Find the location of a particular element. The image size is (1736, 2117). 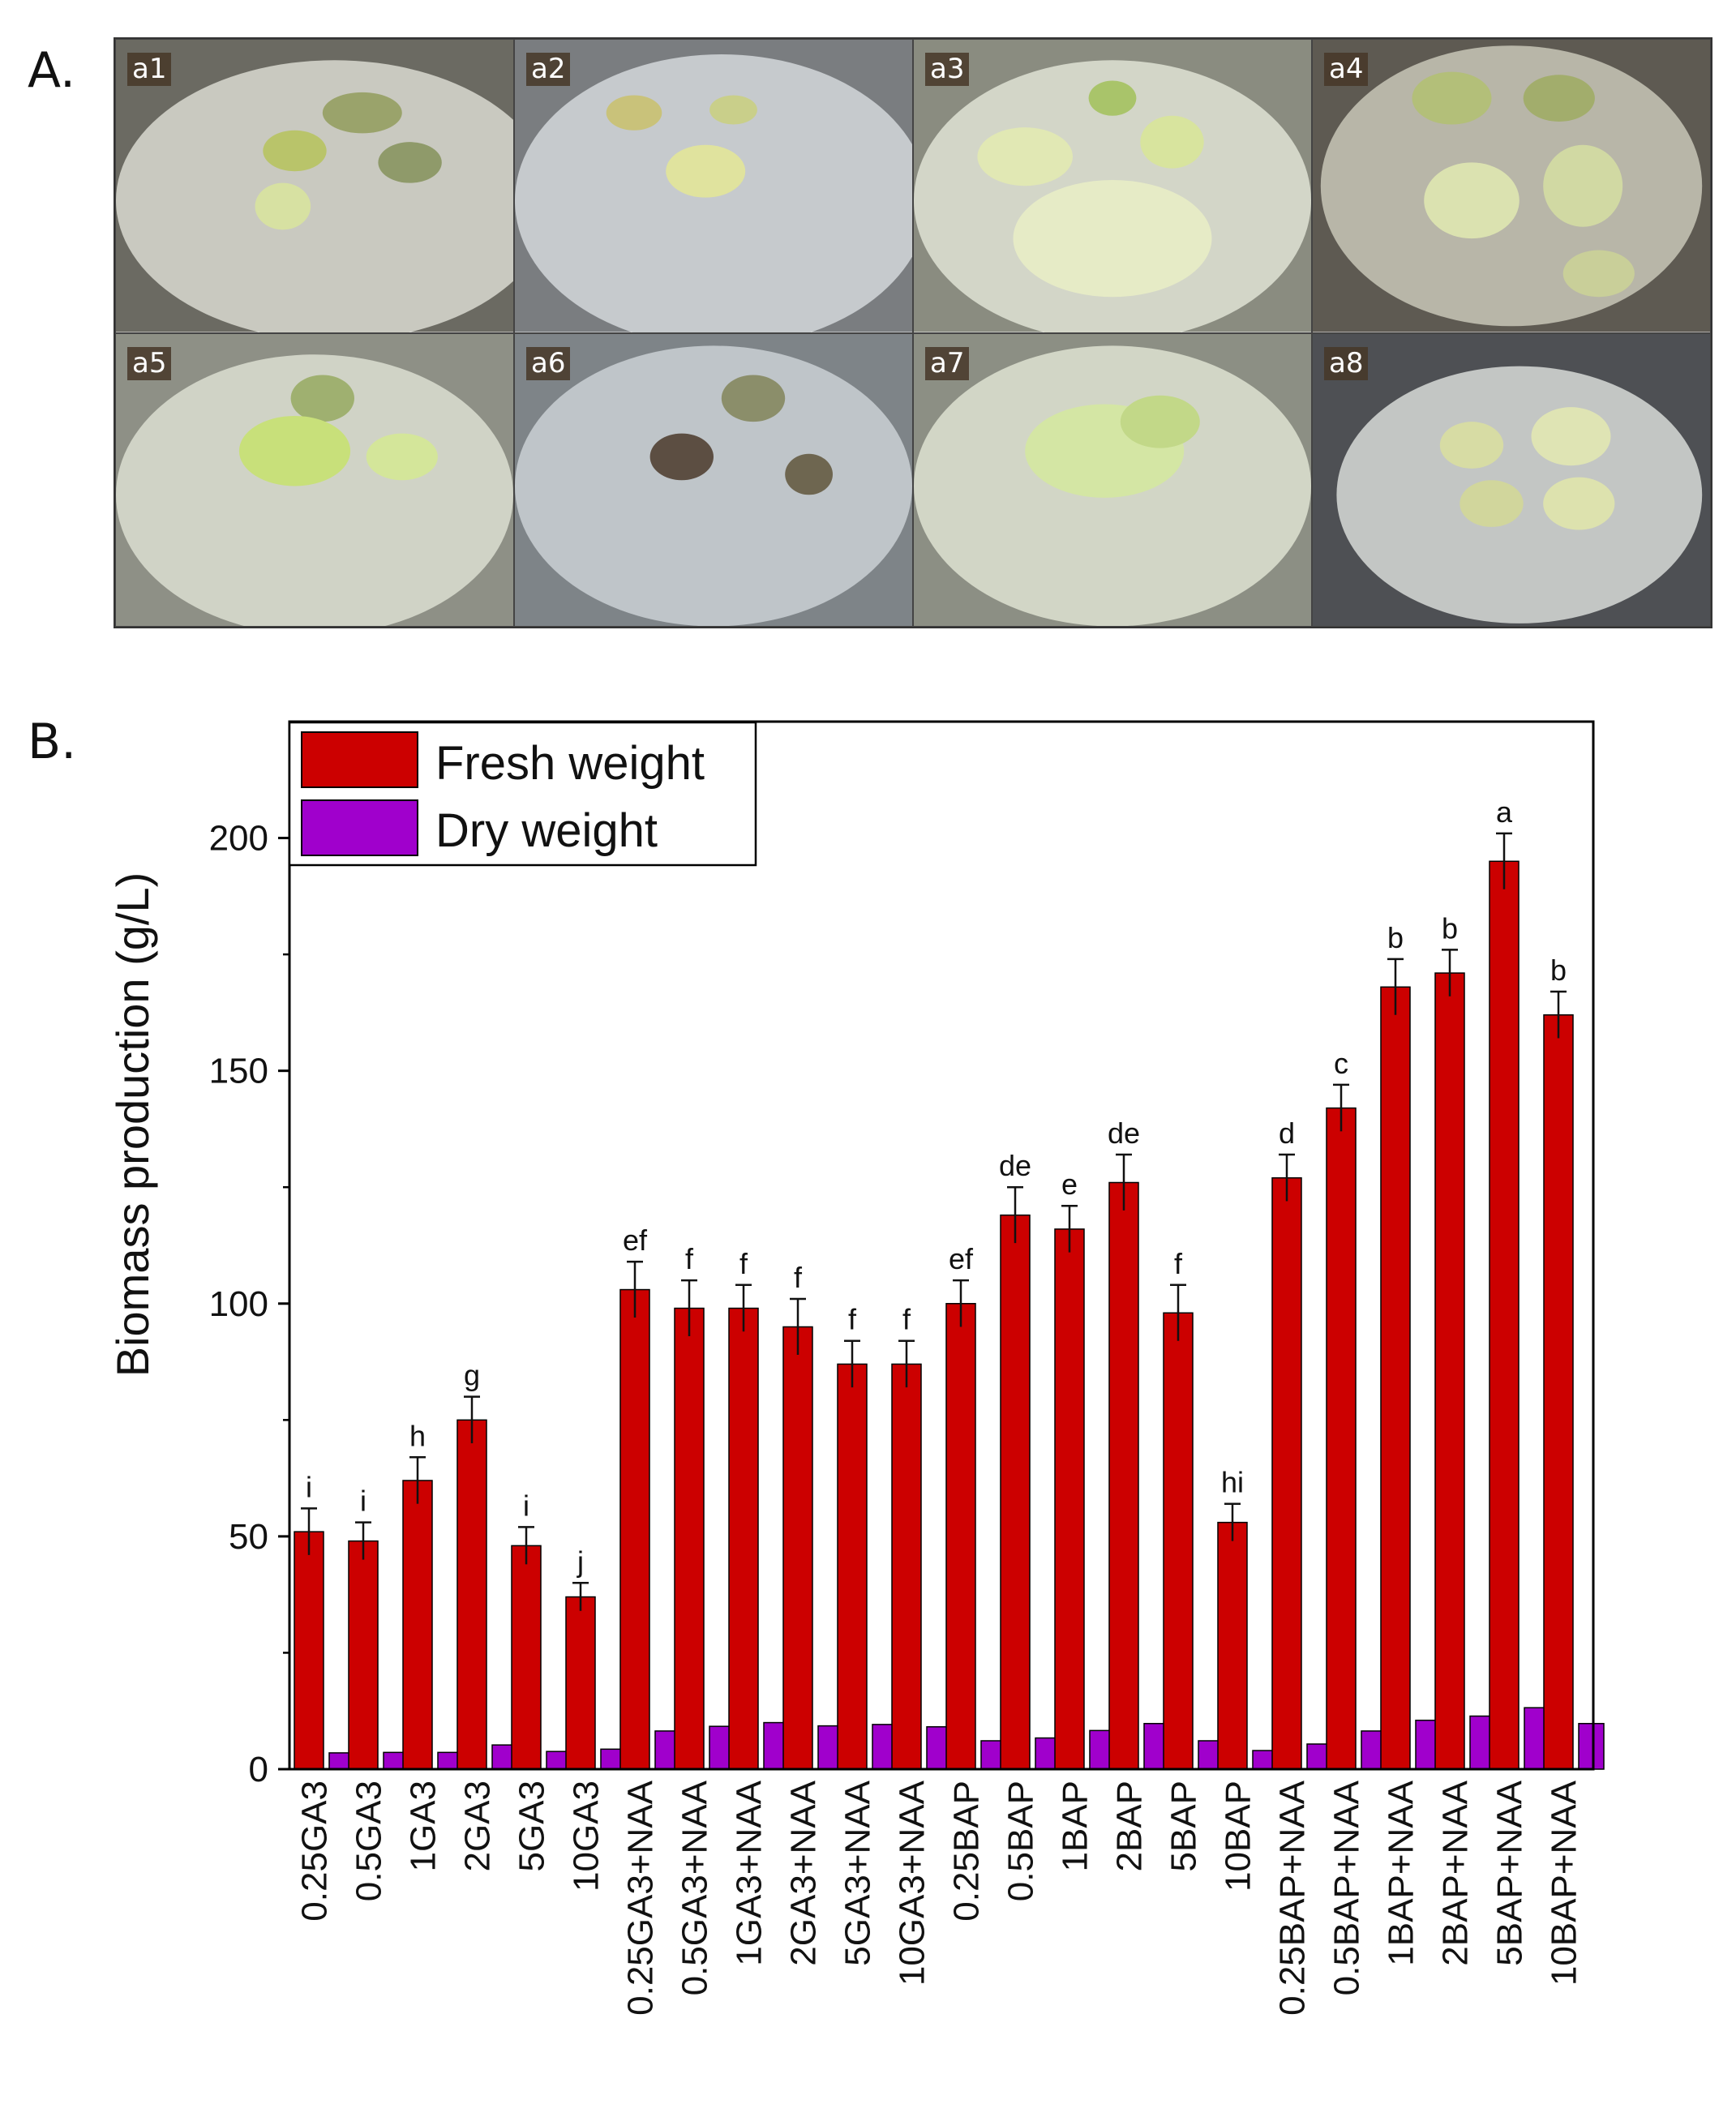

photo-label: a2 is located at coordinates (548, 70).